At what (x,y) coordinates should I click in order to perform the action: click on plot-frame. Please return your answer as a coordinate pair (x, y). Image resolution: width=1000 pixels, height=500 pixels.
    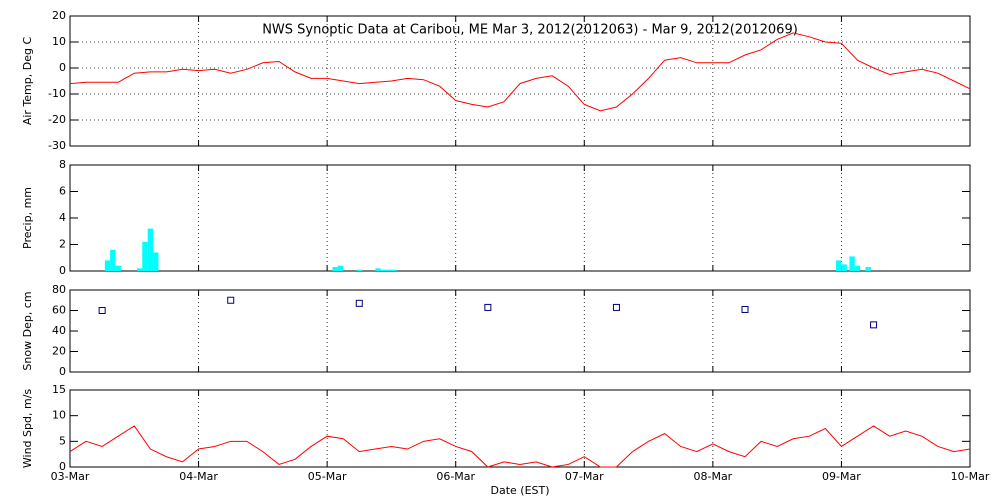
    Looking at the image, I should click on (520, 428).